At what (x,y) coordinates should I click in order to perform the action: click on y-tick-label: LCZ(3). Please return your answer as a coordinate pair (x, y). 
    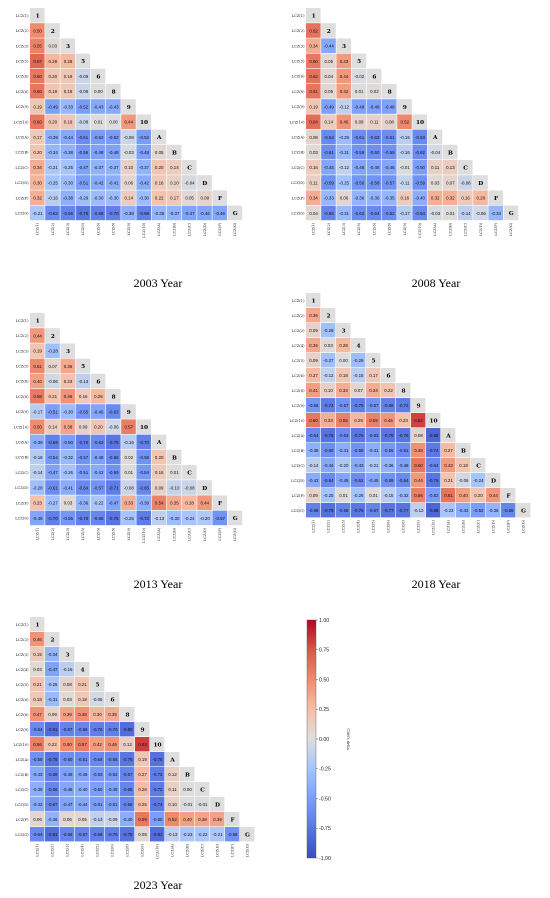
    Looking at the image, I should click on (298, 46).